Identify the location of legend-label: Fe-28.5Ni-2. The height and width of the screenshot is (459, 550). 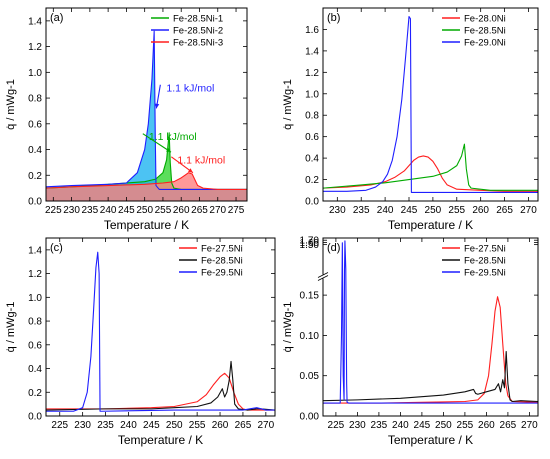
(198, 31).